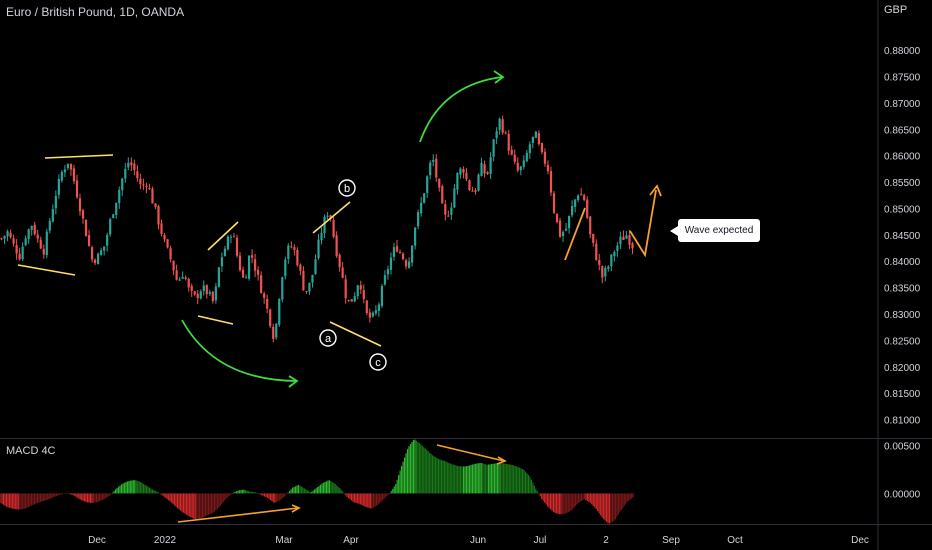 The image size is (932, 550). What do you see at coordinates (902, 157) in the screenshot?
I see `price-tick-label: 0.86000` at bounding box center [902, 157].